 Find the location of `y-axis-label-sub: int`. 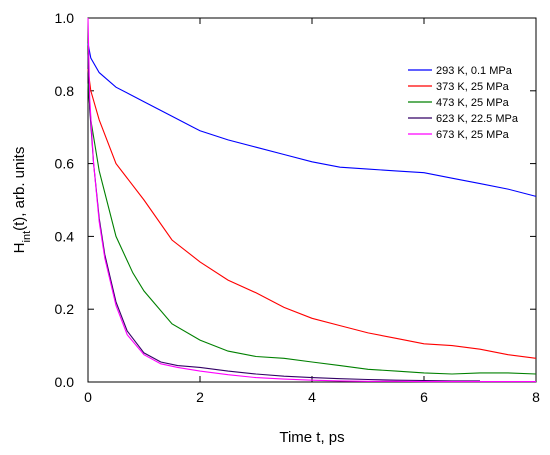

y-axis-label-sub: int is located at coordinates (27, 237).